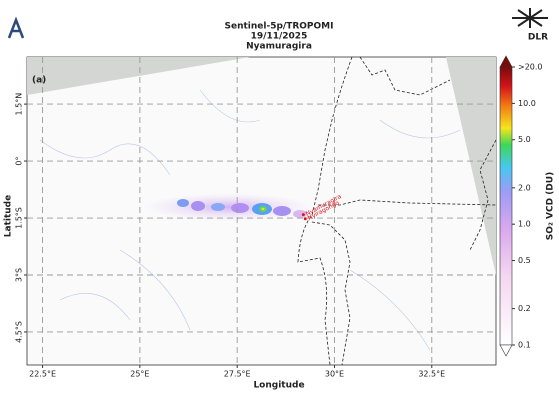  I want to click on colorbar-tick-label: >20.0, so click(530, 67).